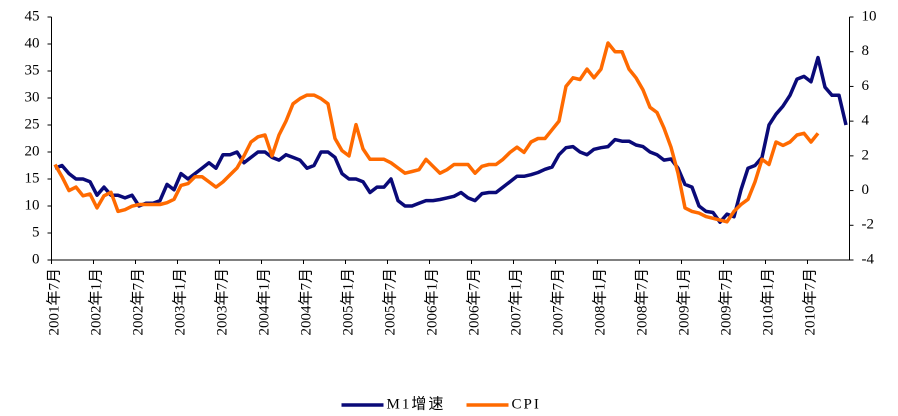  Describe the element at coordinates (526, 404) in the screenshot. I see `legend-label: CPI` at that location.